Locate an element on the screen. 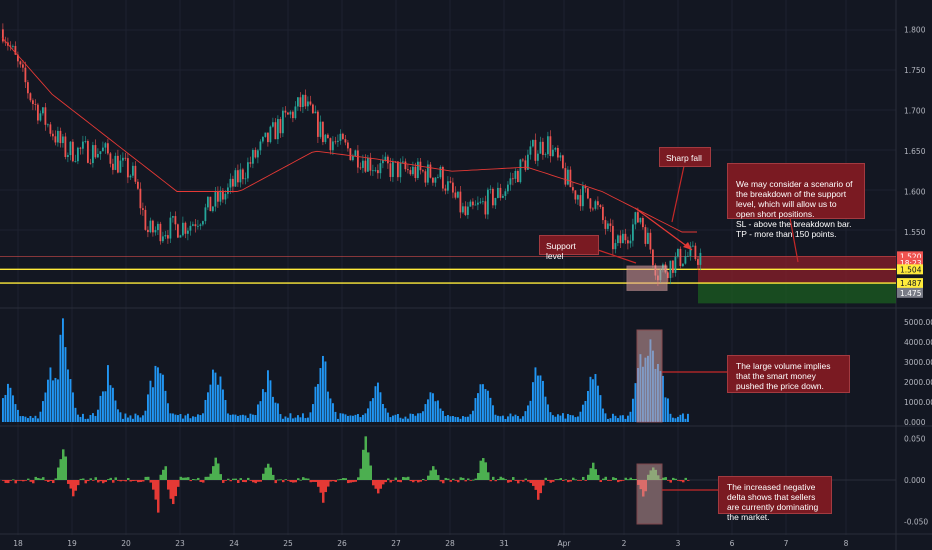  delta-tick-label: 0.000 is located at coordinates (915, 480).